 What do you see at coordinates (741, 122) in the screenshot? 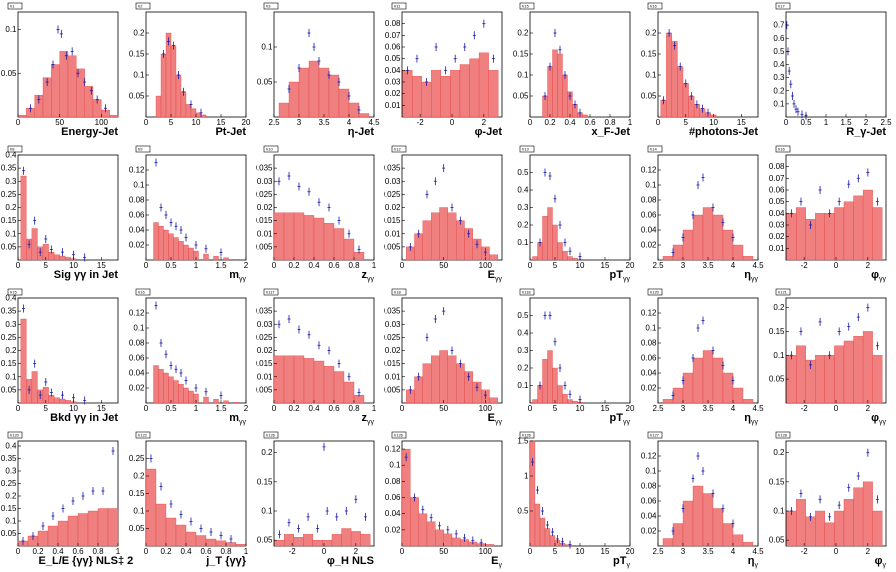
I see `x-tick-label: 15` at bounding box center [741, 122].